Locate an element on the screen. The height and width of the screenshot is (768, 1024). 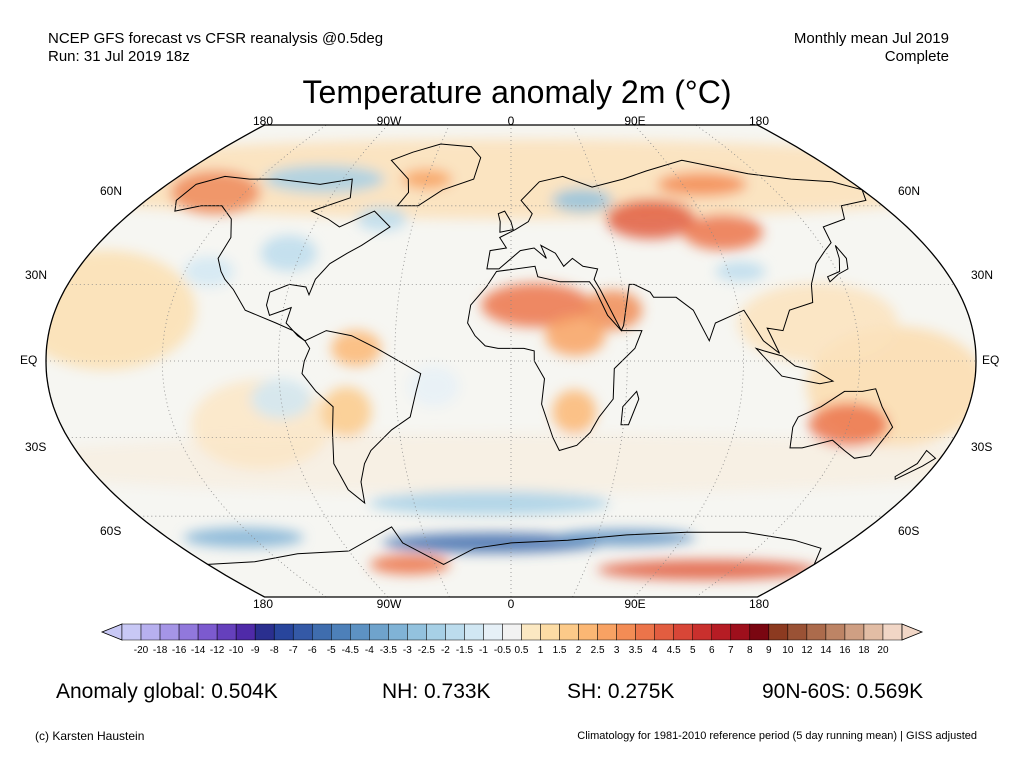
nh-anomaly: NH: 0.733K is located at coordinates (436, 691).